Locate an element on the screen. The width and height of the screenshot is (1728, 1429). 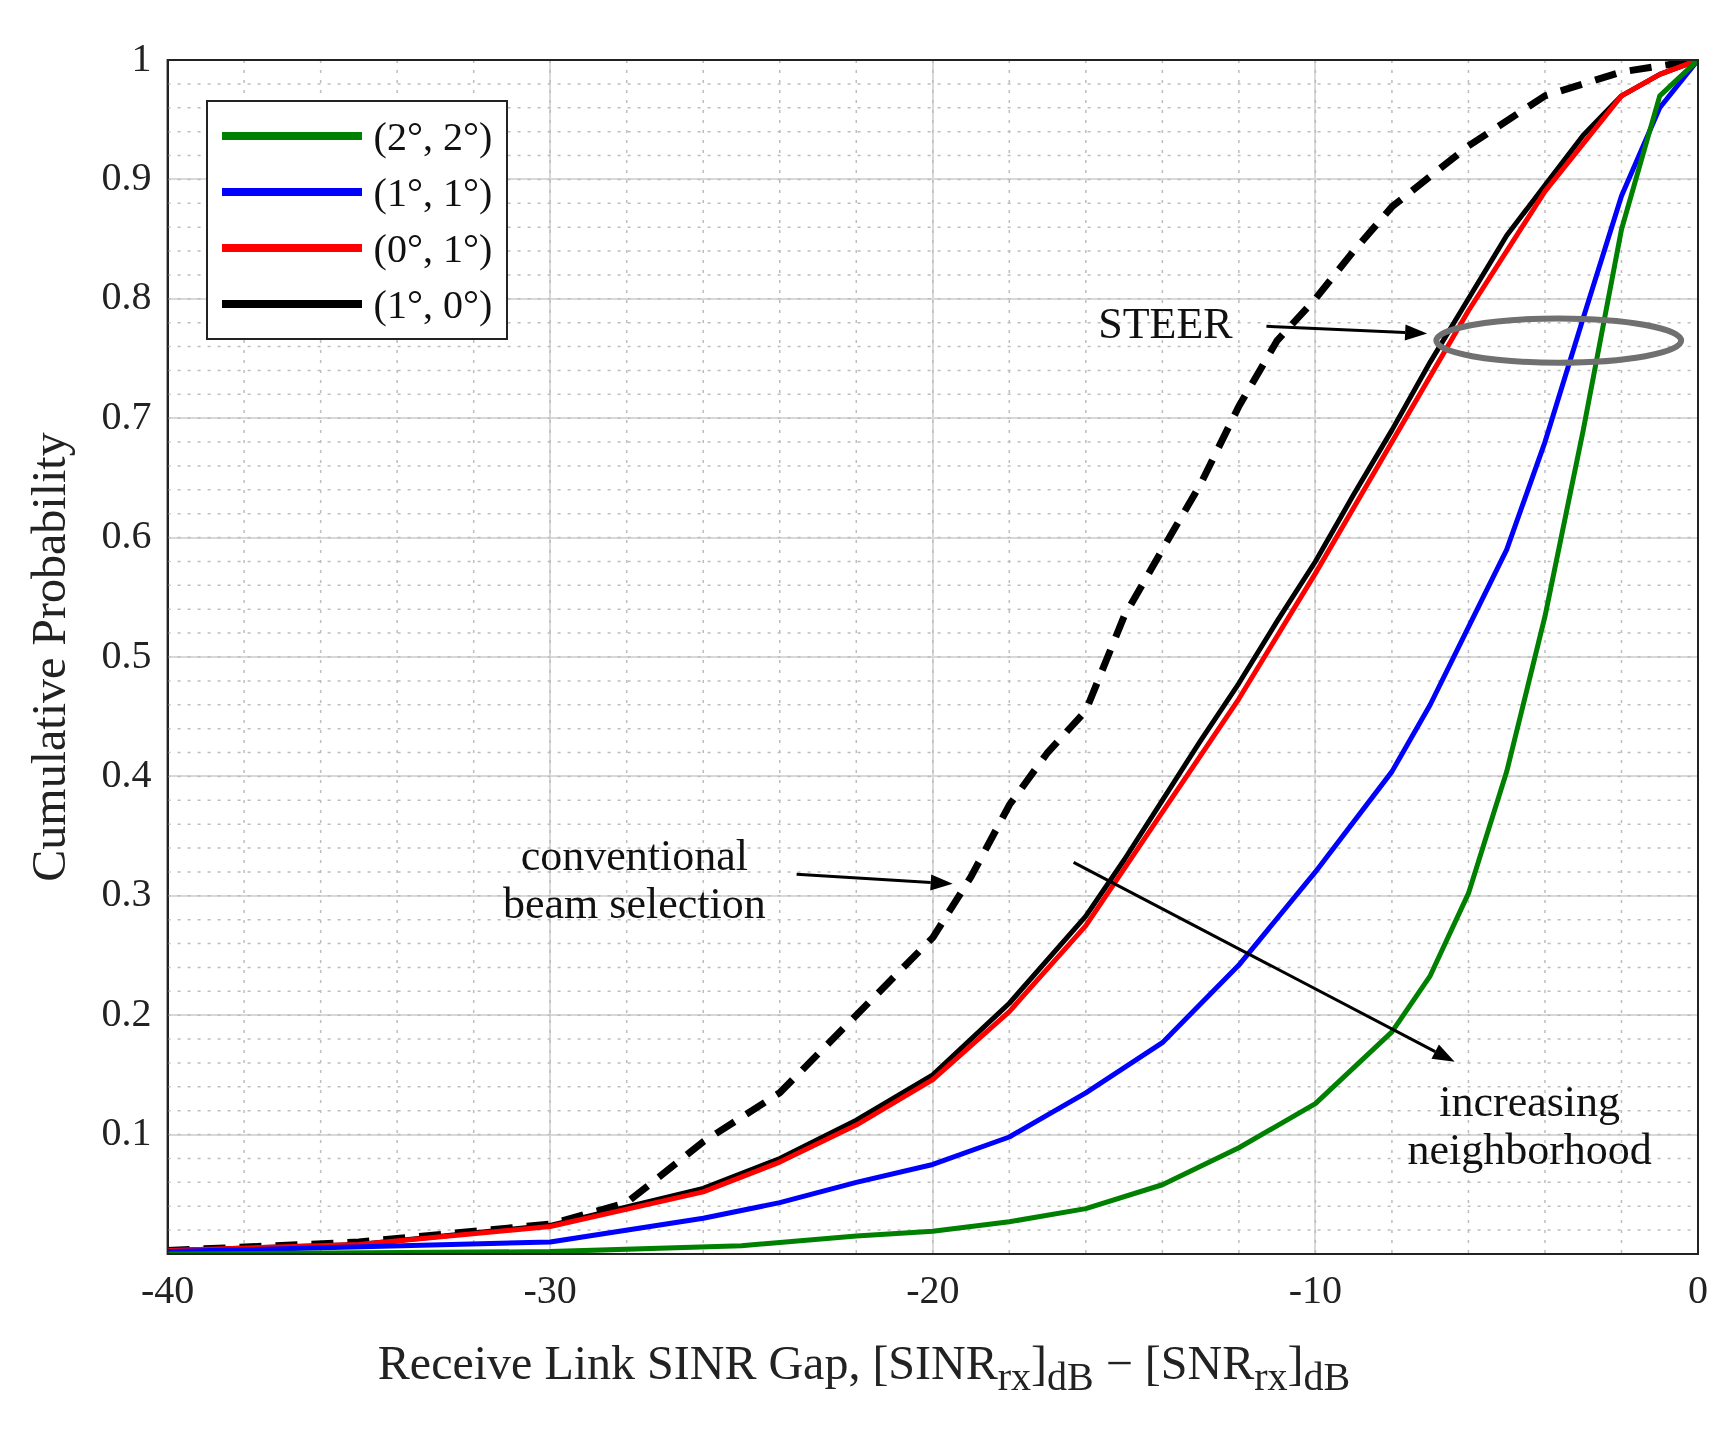
y-tick-label: 0.7 is located at coordinates (126, 415).